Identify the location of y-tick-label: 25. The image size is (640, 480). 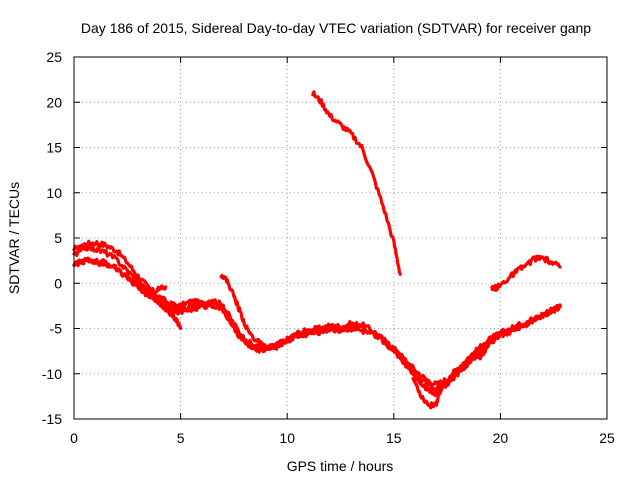
(54, 57).